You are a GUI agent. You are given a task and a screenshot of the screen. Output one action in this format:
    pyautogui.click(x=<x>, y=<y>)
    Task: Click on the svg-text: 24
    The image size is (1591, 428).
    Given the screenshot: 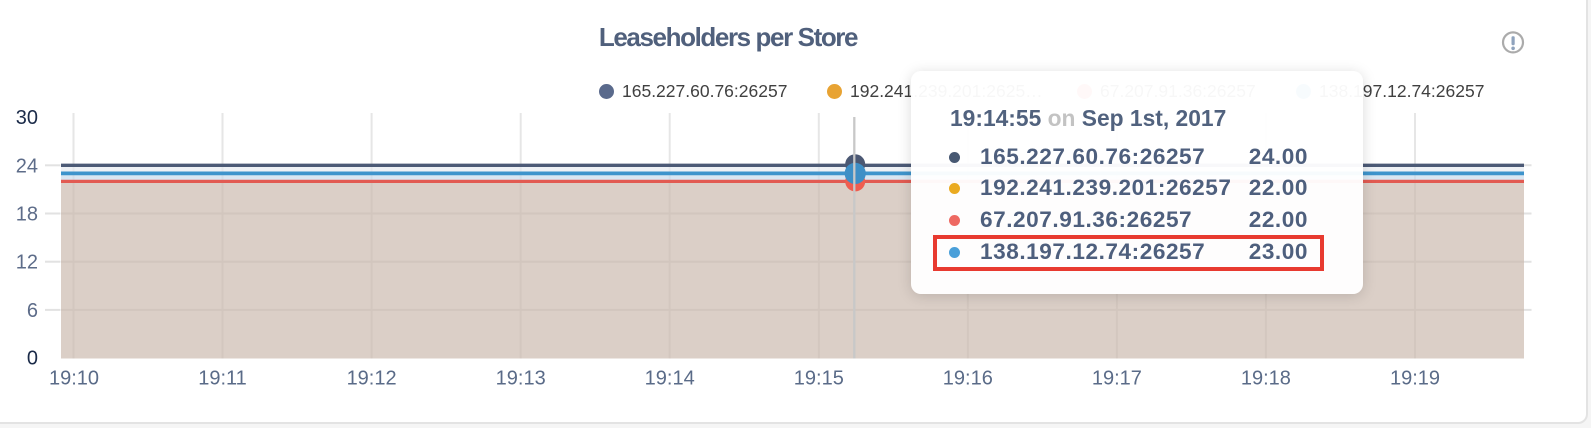 What is the action you would take?
    pyautogui.click(x=27, y=166)
    